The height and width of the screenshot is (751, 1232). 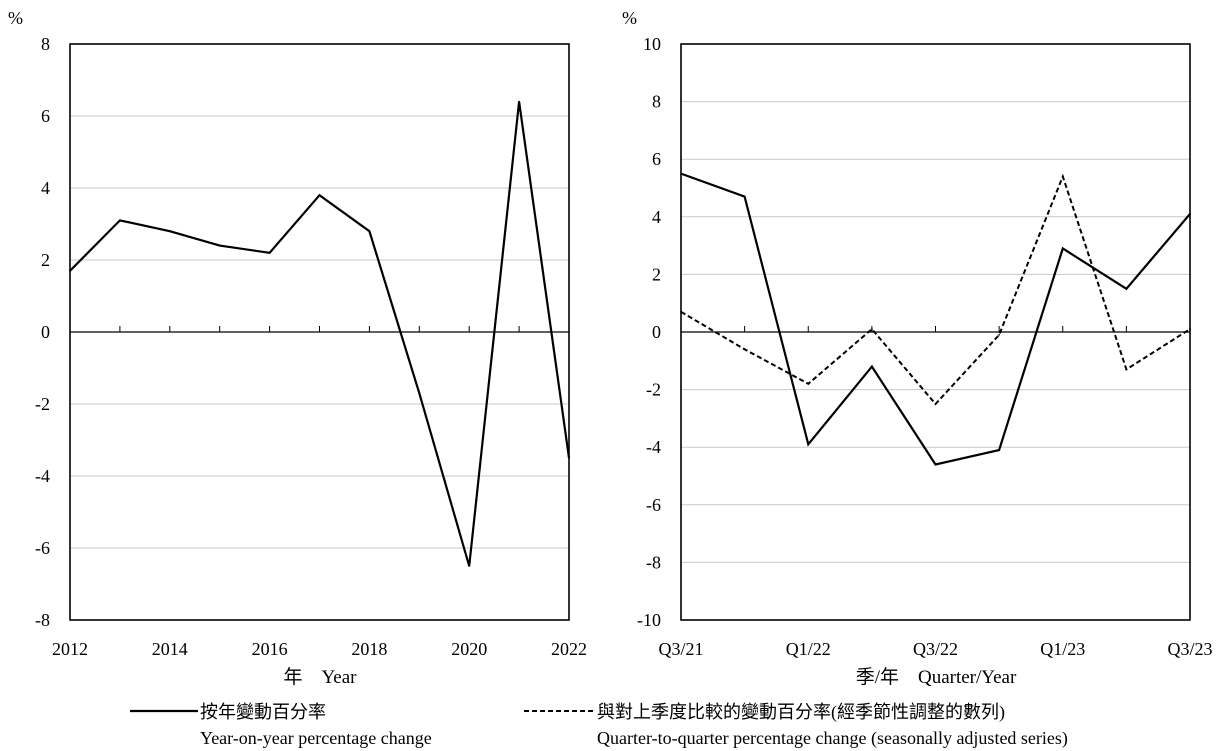 I want to click on annual-zero-axis, so click(x=319, y=329).